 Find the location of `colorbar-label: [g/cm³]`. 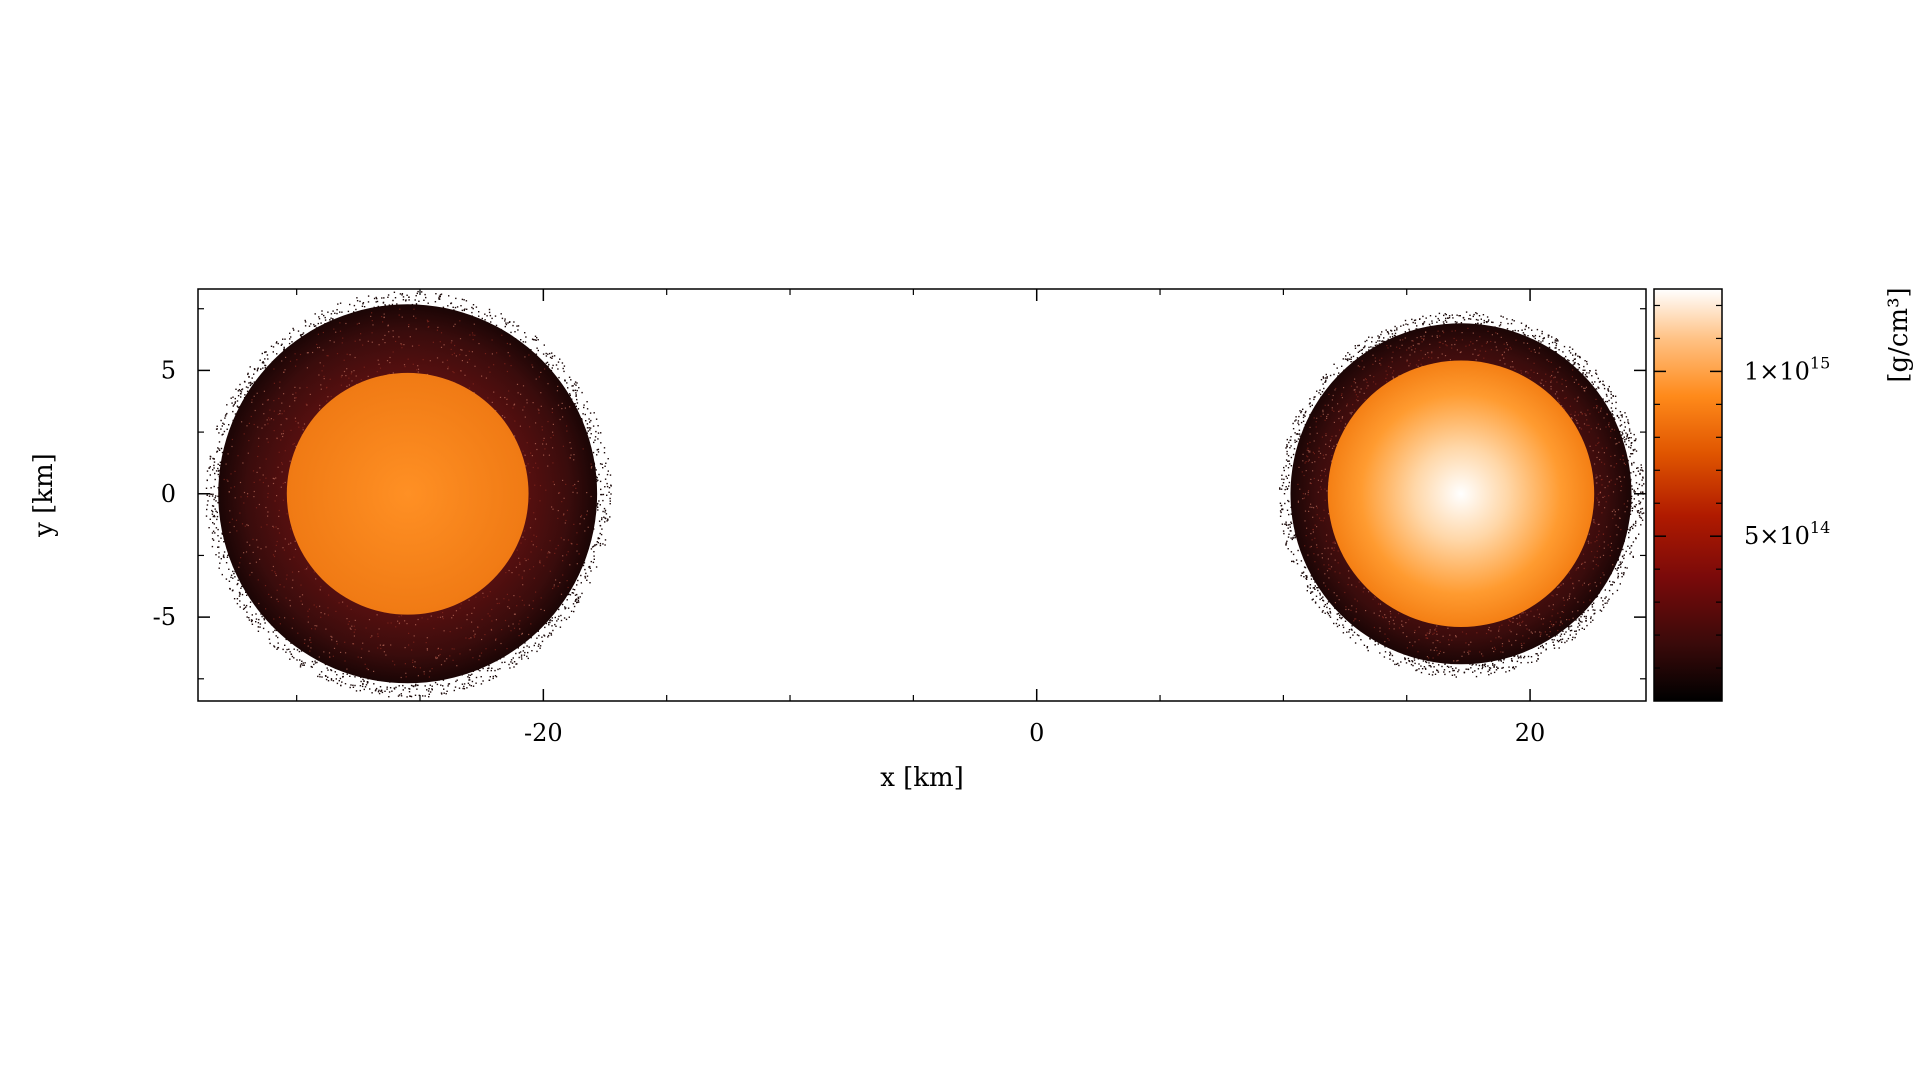

colorbar-label: [g/cm³] is located at coordinates (1899, 334).